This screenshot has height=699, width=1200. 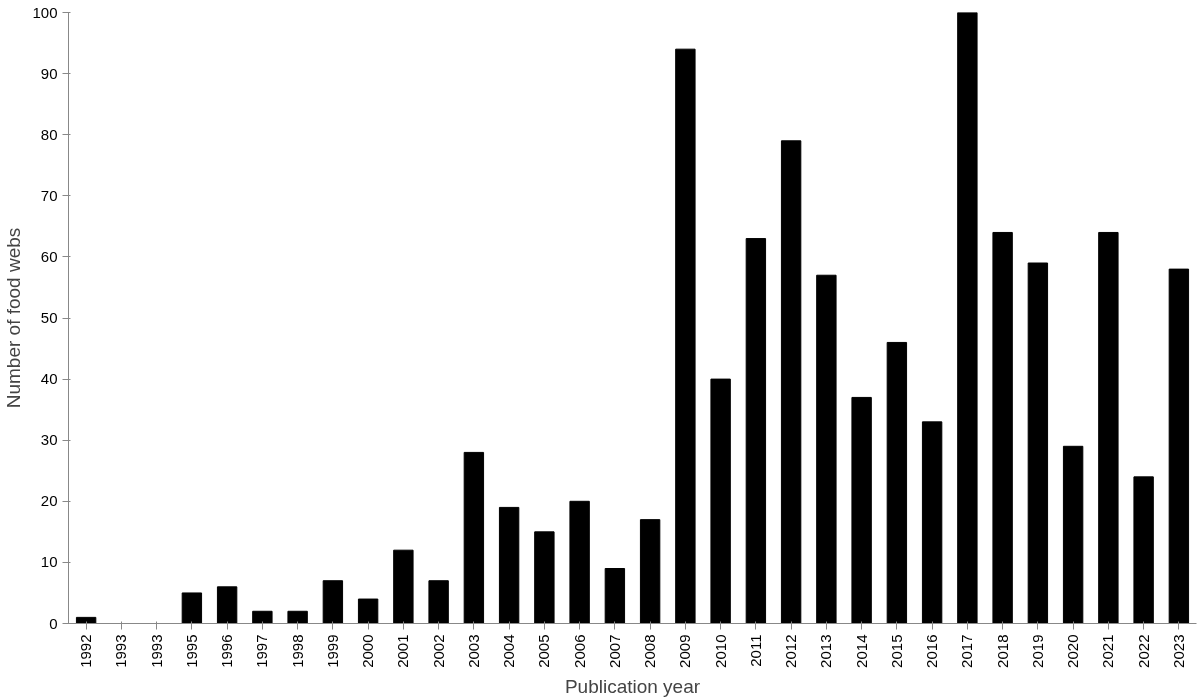 I want to click on x-tick-label: 2012, so click(x=791, y=651).